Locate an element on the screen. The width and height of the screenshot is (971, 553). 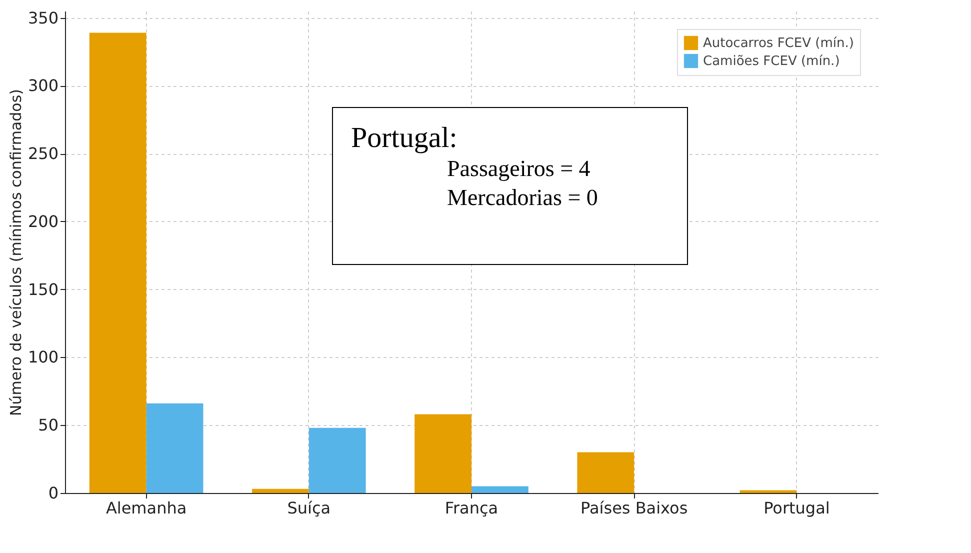
x-tick-label: Países Baixos is located at coordinates (634, 508).